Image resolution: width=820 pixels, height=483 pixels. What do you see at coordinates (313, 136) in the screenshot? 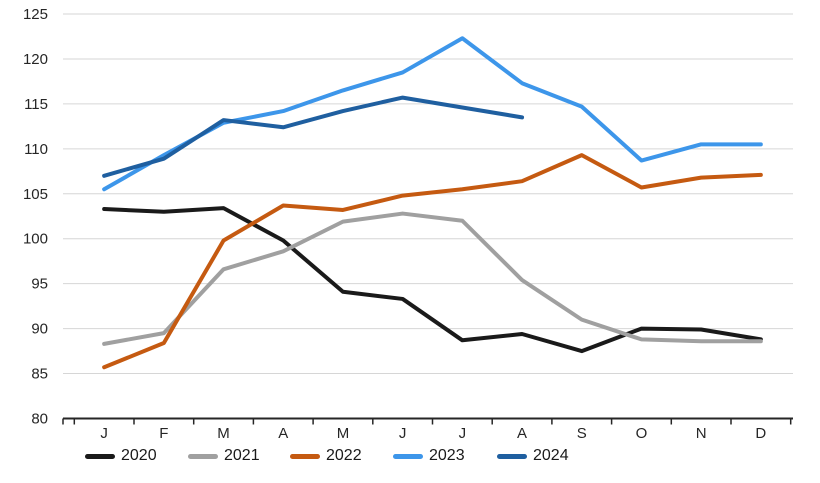
I see `series-line-2024` at bounding box center [313, 136].